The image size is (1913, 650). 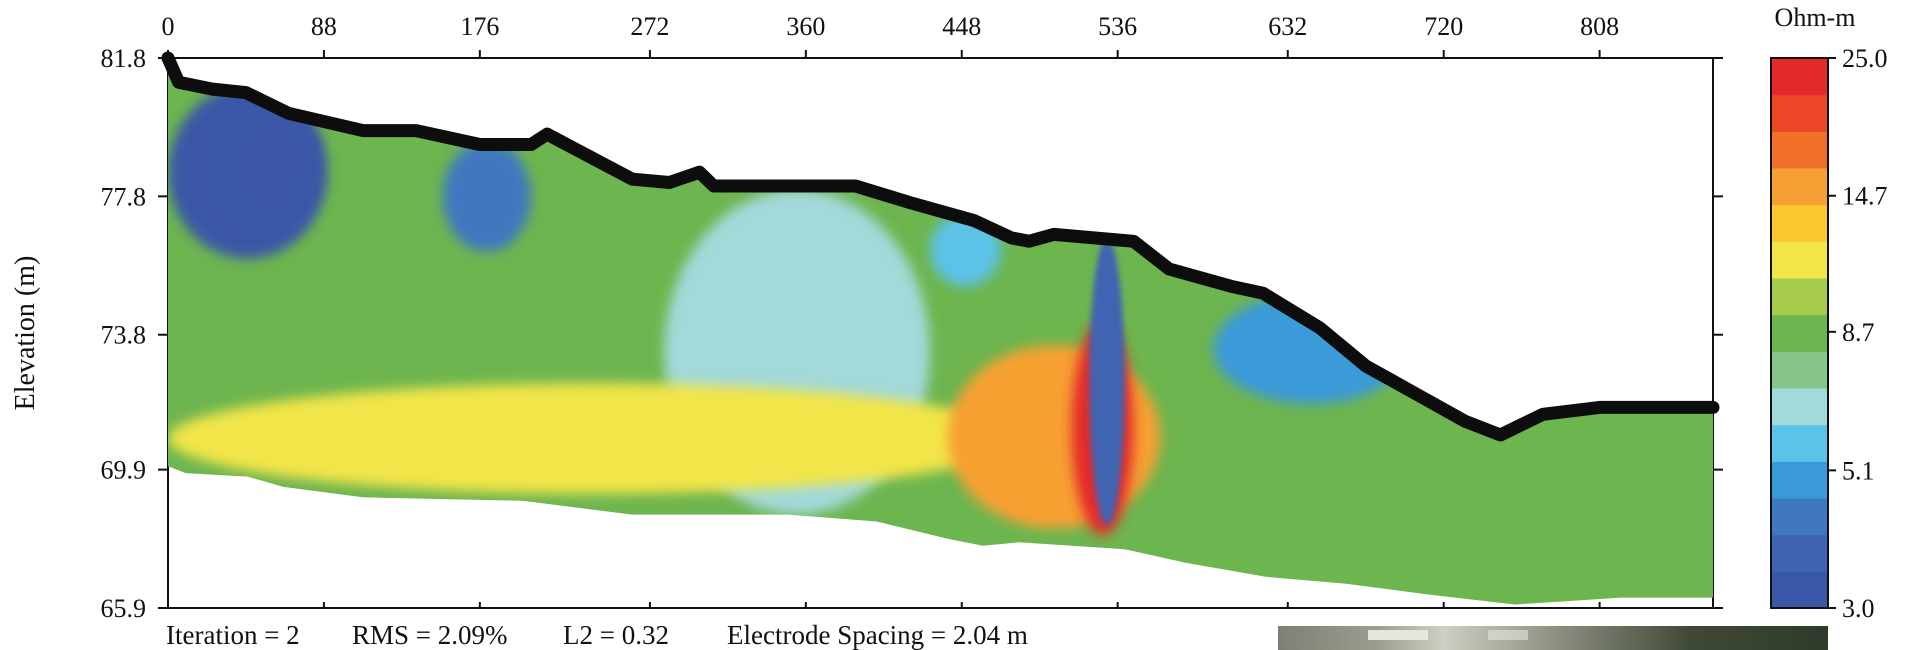 What do you see at coordinates (430, 635) in the screenshot?
I see `annotation-rms: RMS = 2.09%` at bounding box center [430, 635].